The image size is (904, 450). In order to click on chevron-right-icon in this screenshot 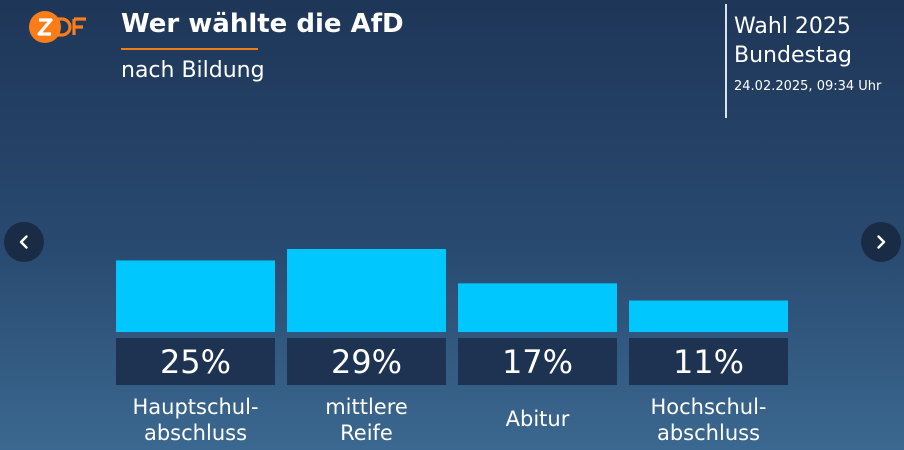, I will do `click(881, 242)`.